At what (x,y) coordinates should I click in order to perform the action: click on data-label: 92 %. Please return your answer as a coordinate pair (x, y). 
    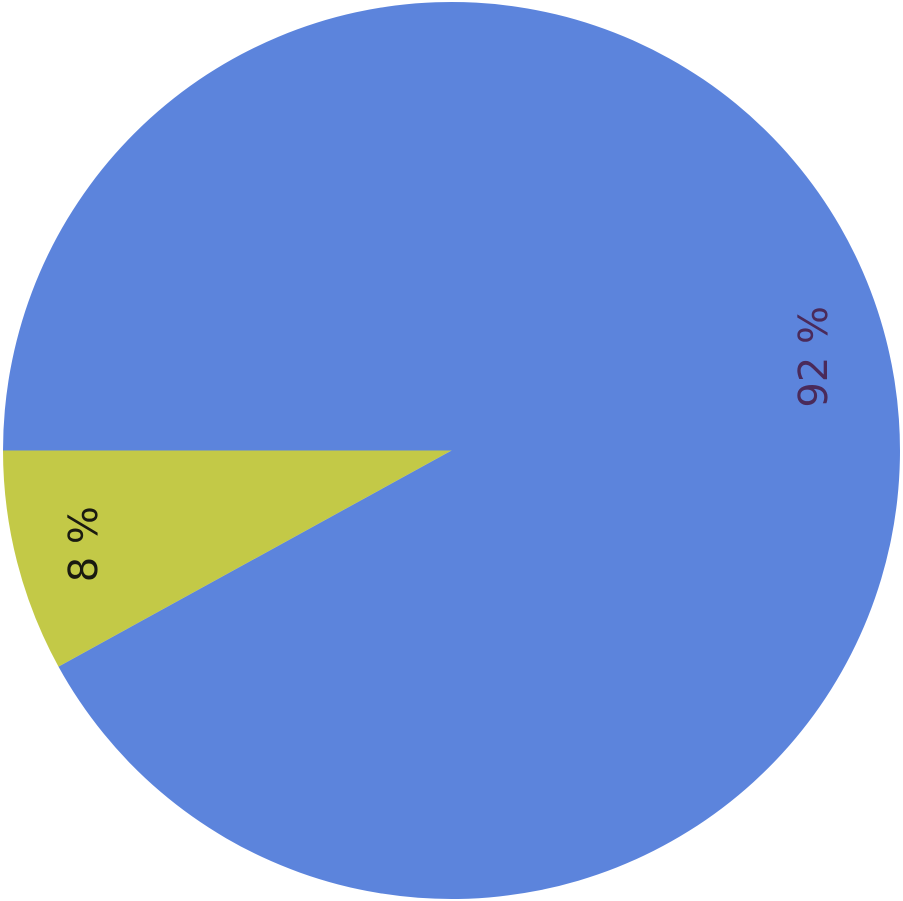
    Looking at the image, I should click on (813, 357).